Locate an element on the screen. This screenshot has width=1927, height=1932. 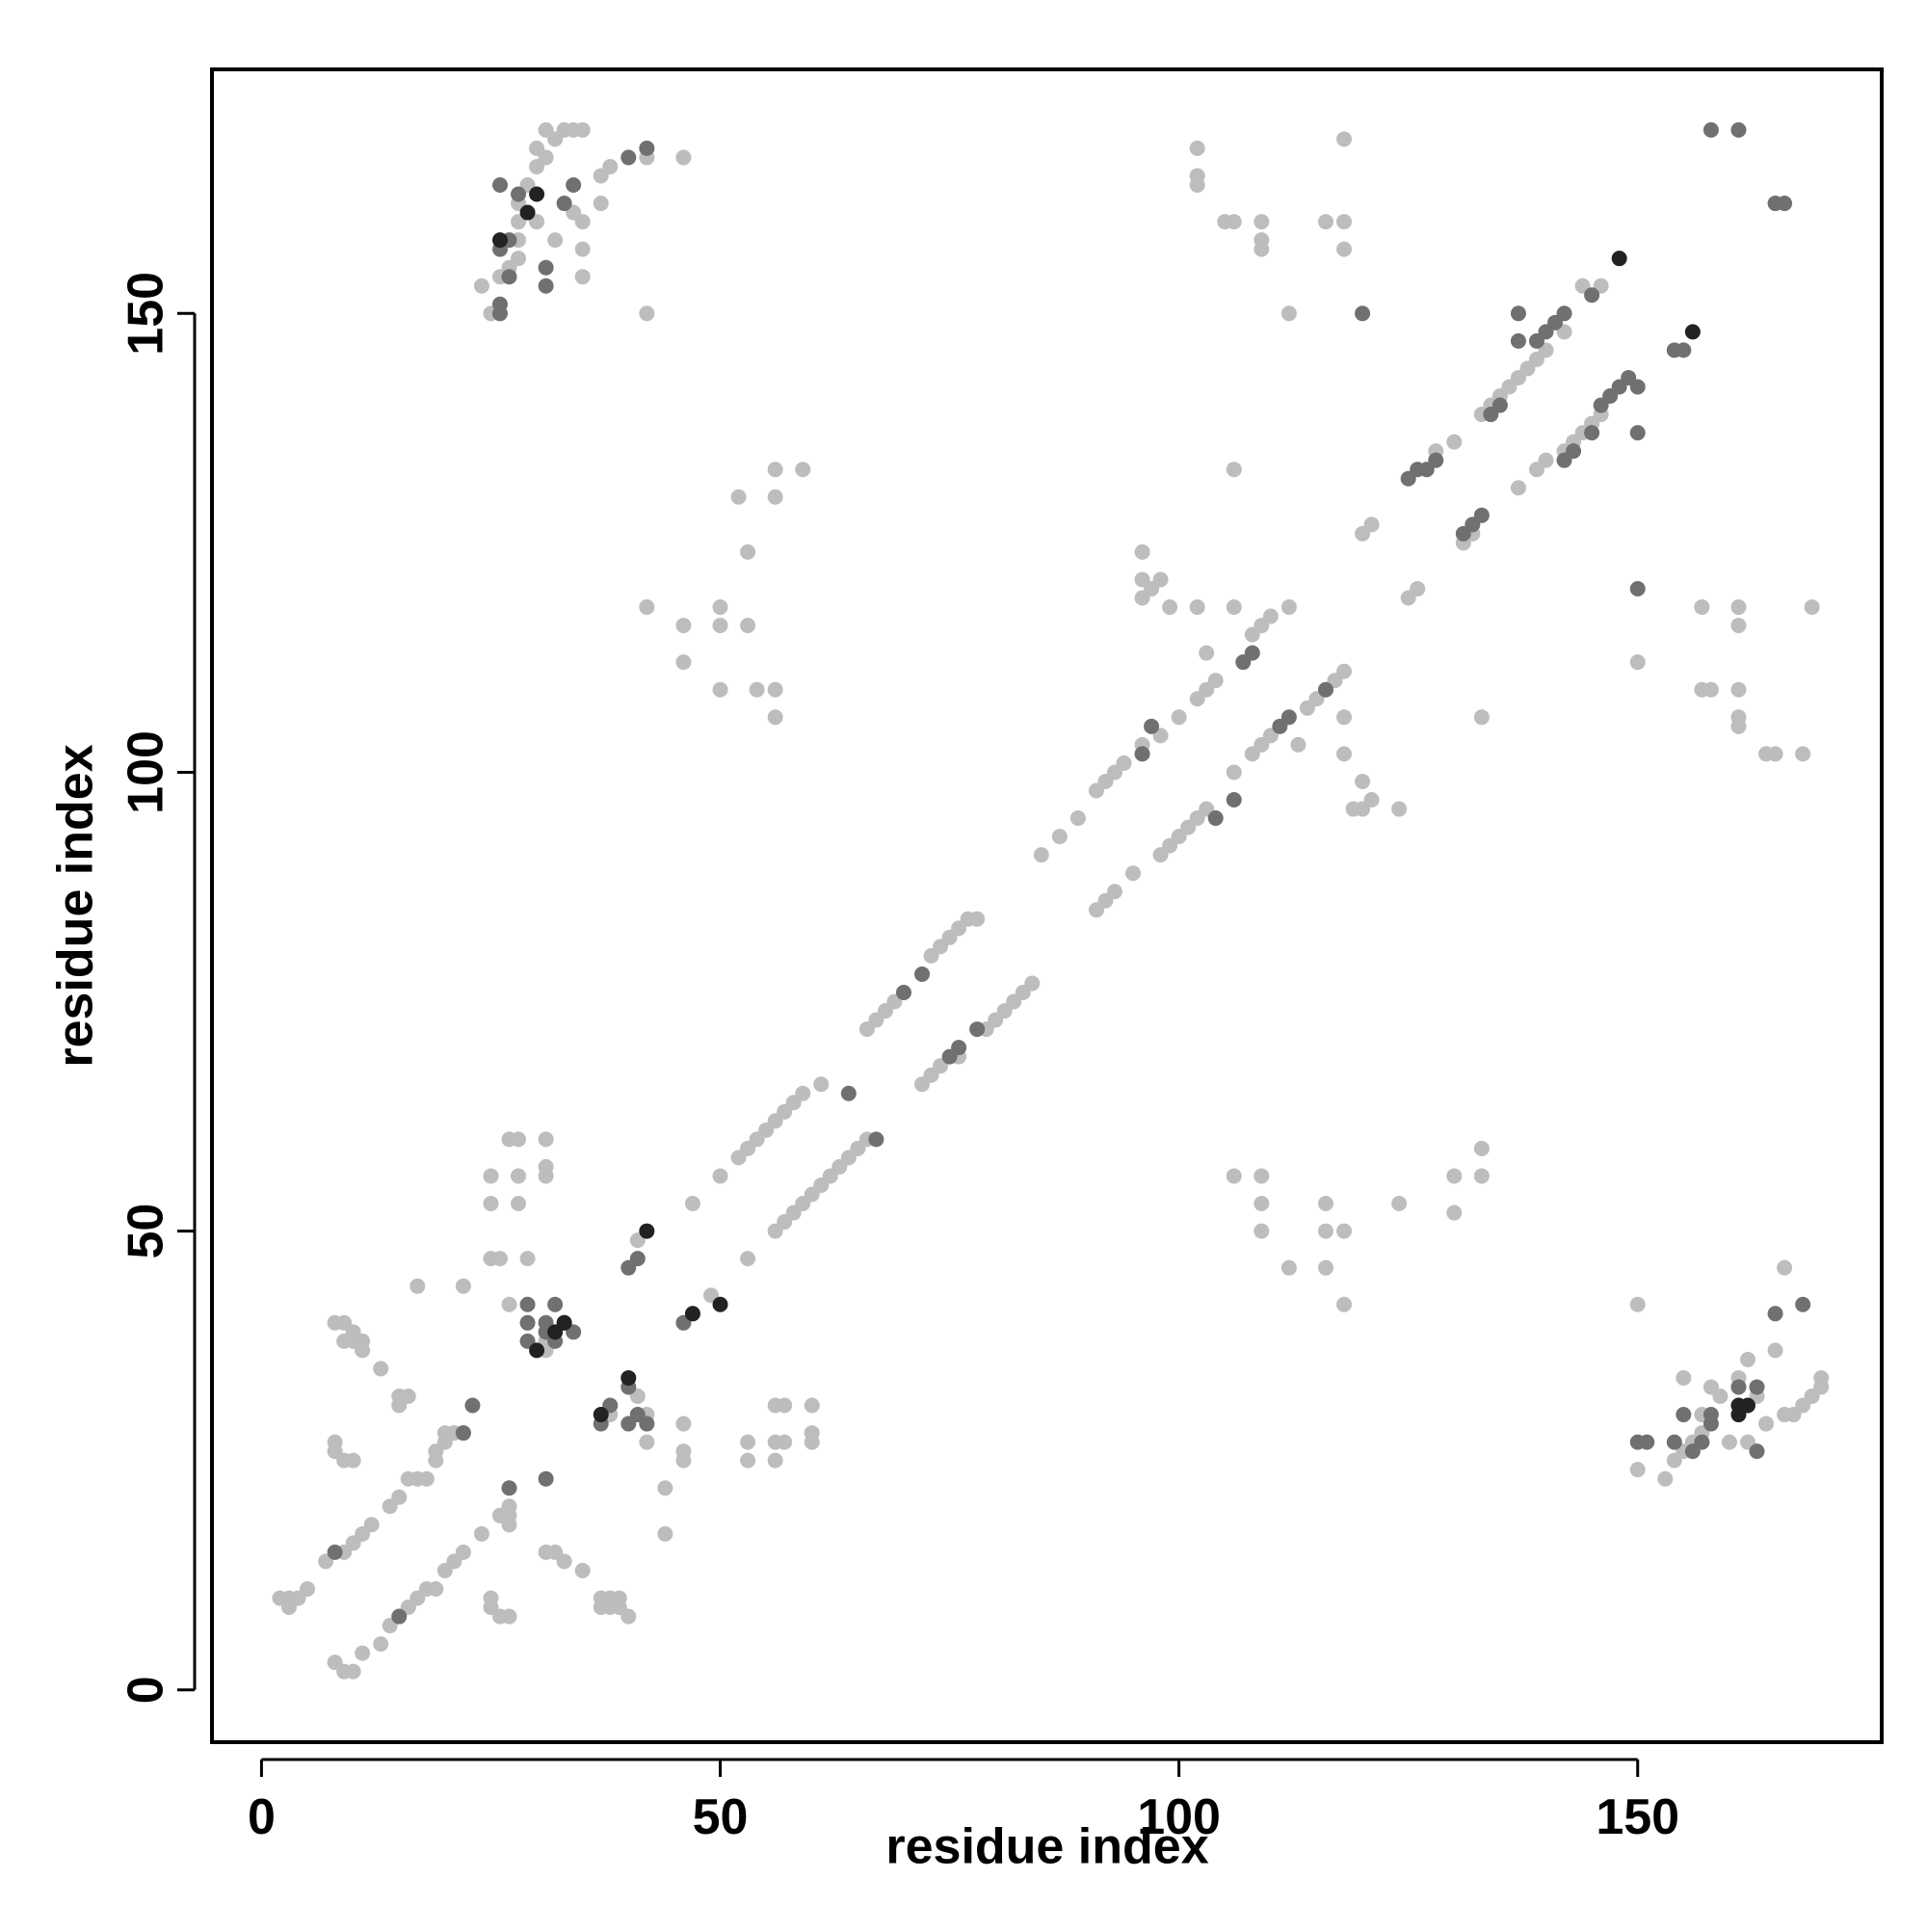
y-tick-label: 150 is located at coordinates (146, 314).